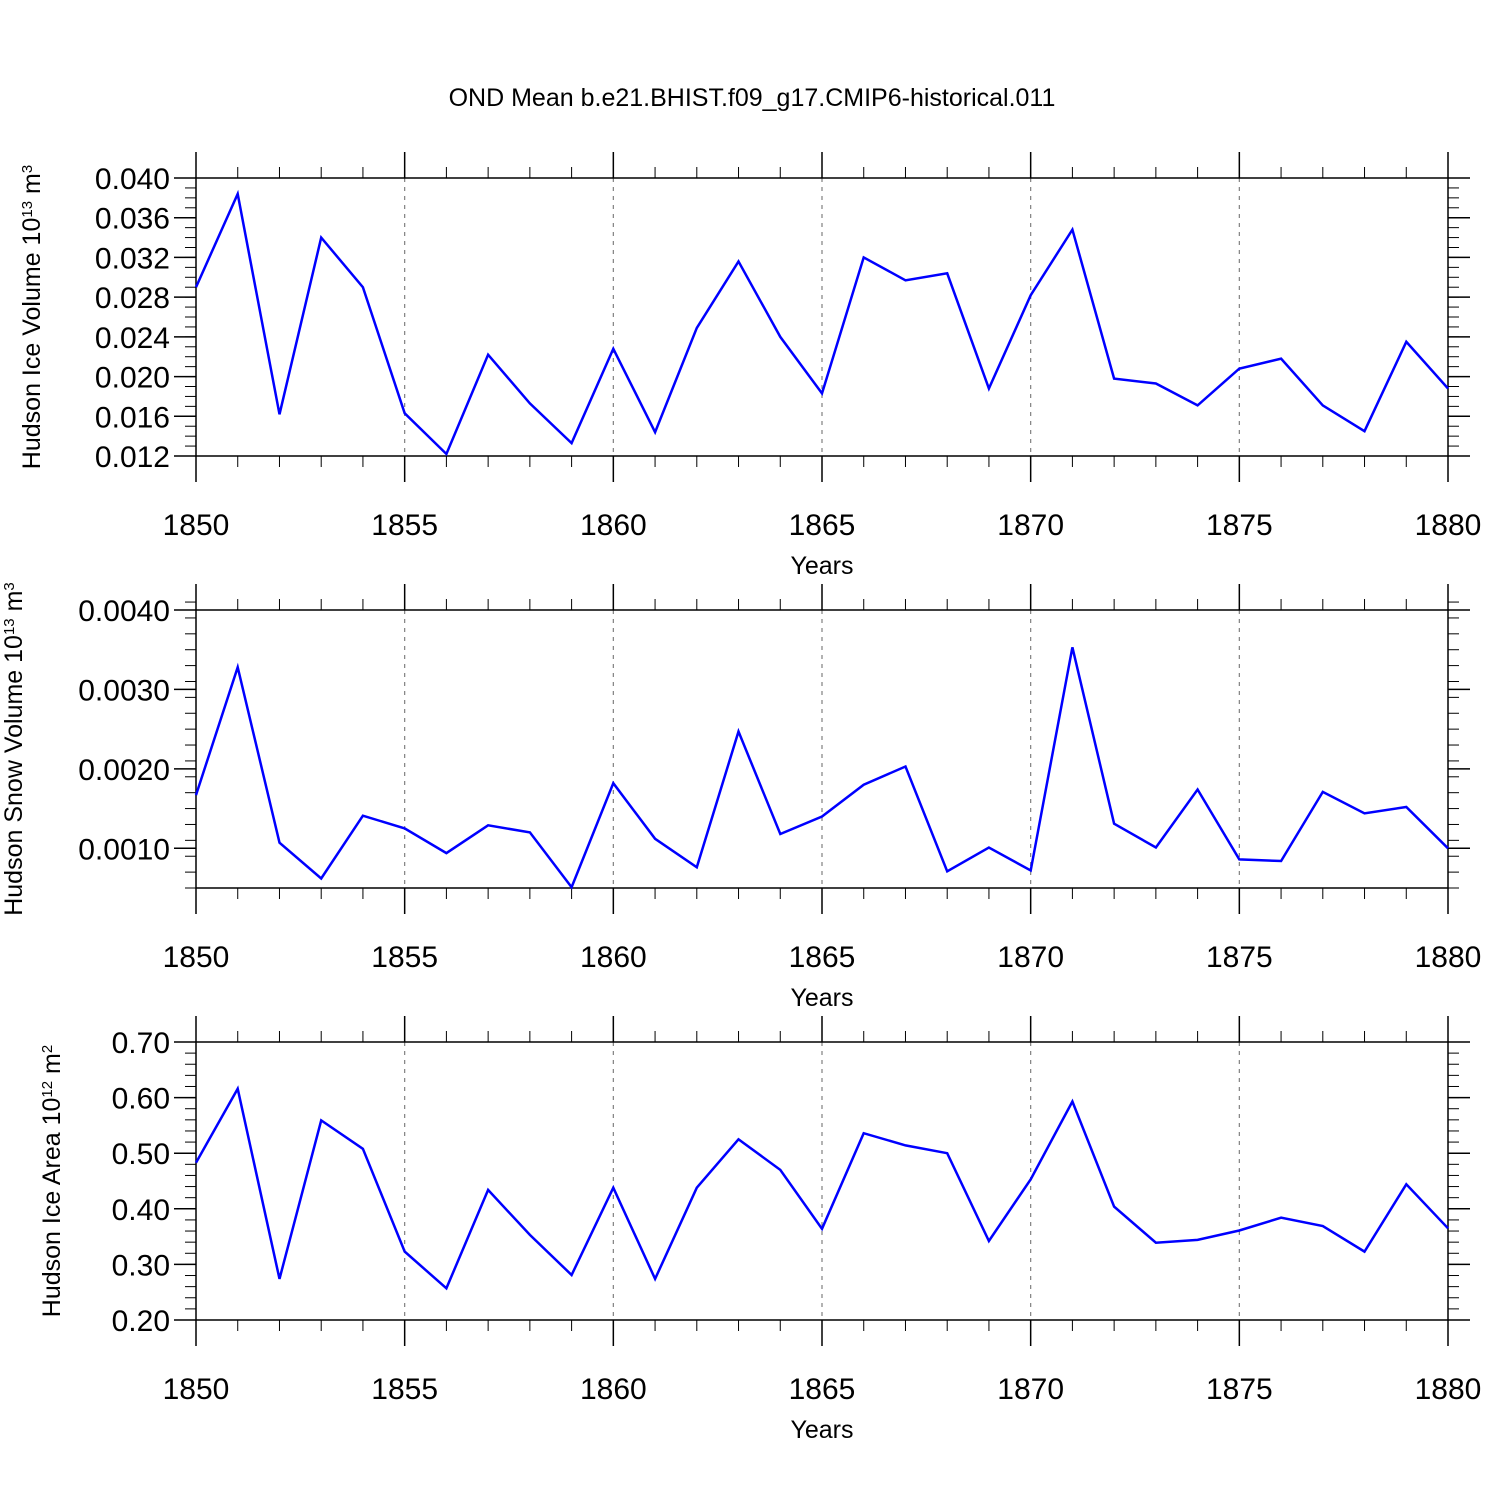  I want to click on y-tick-label: 0.20, so click(141, 1321).